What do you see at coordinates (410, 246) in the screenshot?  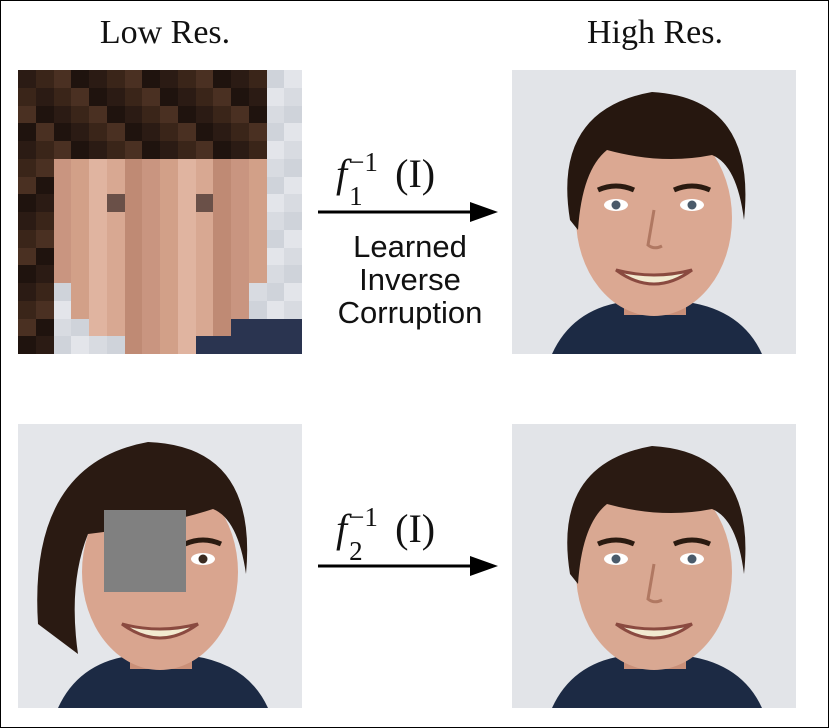 I see `caption-line-1: Learned` at bounding box center [410, 246].